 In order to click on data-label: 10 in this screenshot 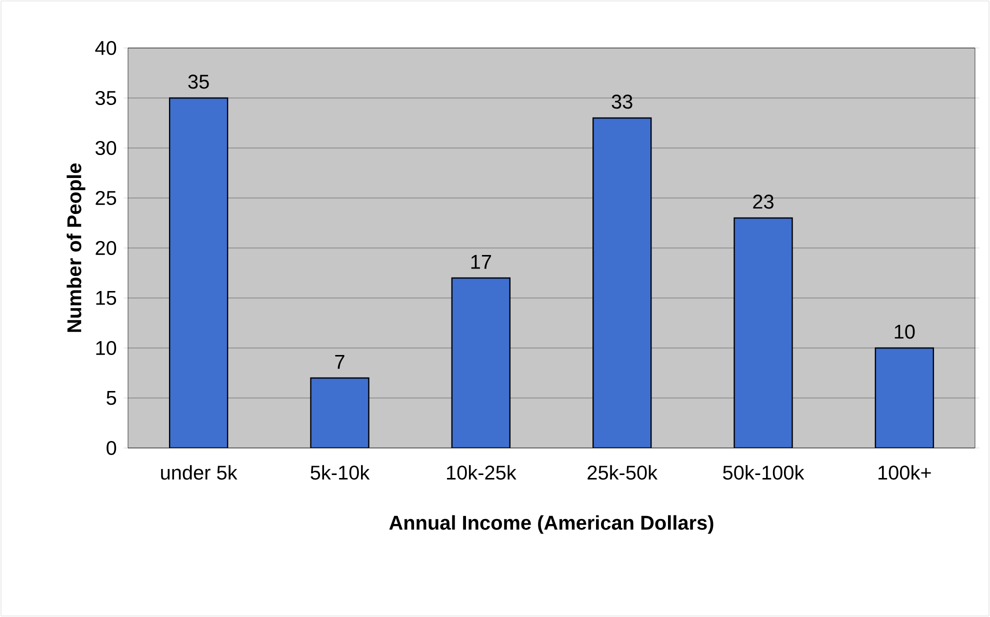, I will do `click(904, 331)`.